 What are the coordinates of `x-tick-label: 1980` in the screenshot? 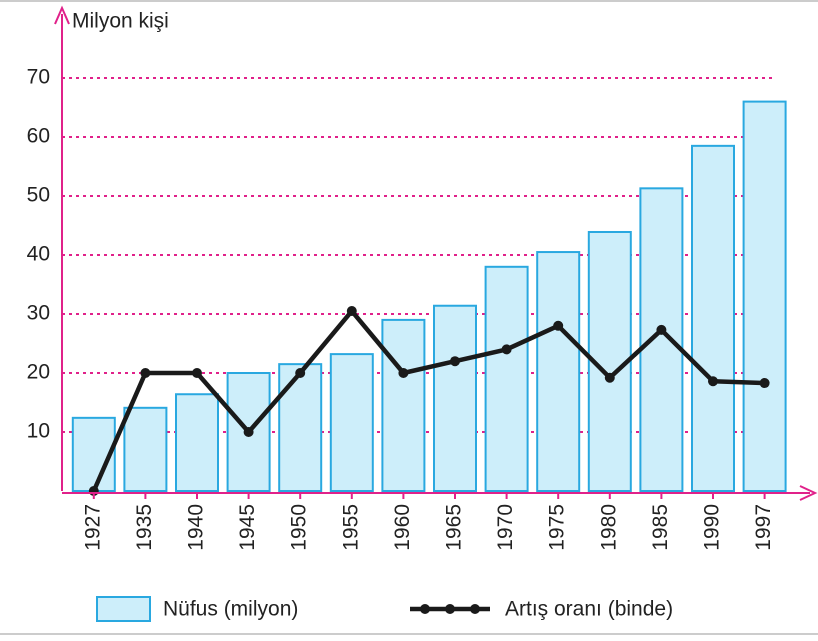 It's located at (608, 527).